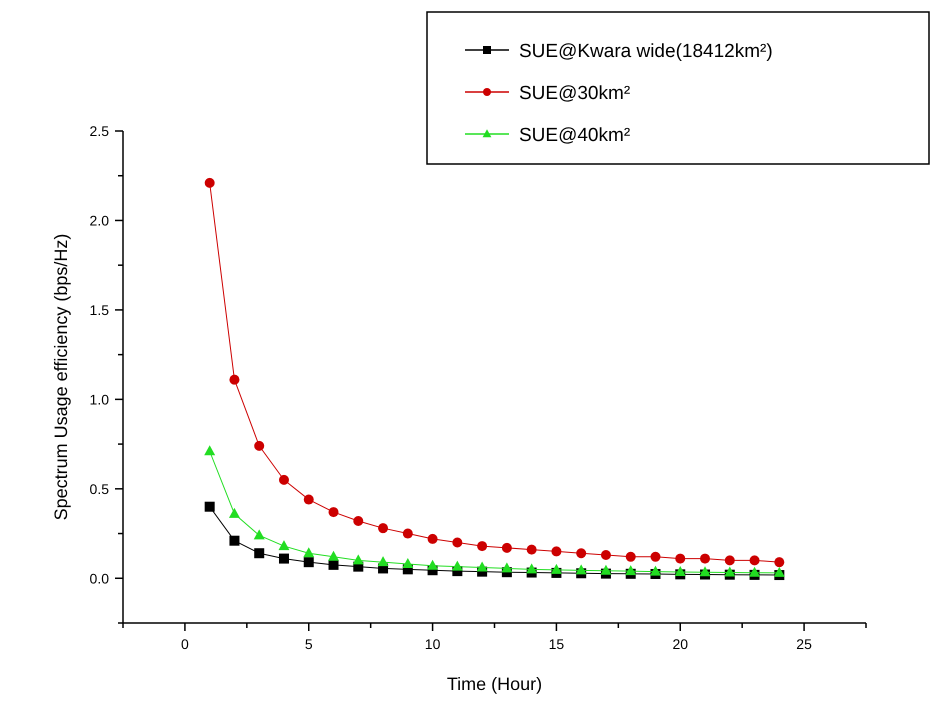 The width and height of the screenshot is (932, 709). Describe the element at coordinates (646, 51) in the screenshot. I see `legend-label: SUE@Kwara wide(18412km²)` at that location.